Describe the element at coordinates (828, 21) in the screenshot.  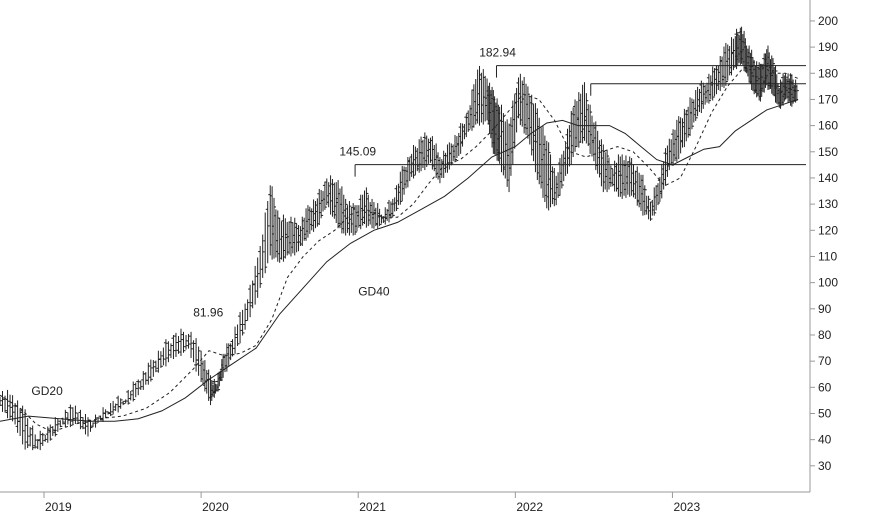
I see `y-tick-label: 200` at that location.